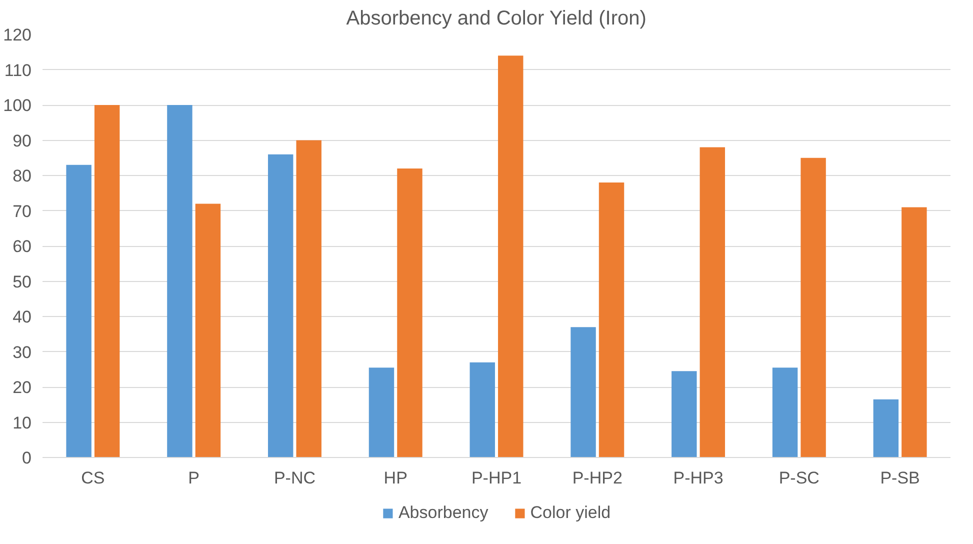 This screenshot has width=973, height=544. Describe the element at coordinates (194, 478) in the screenshot. I see `x-tick-label: P` at that location.